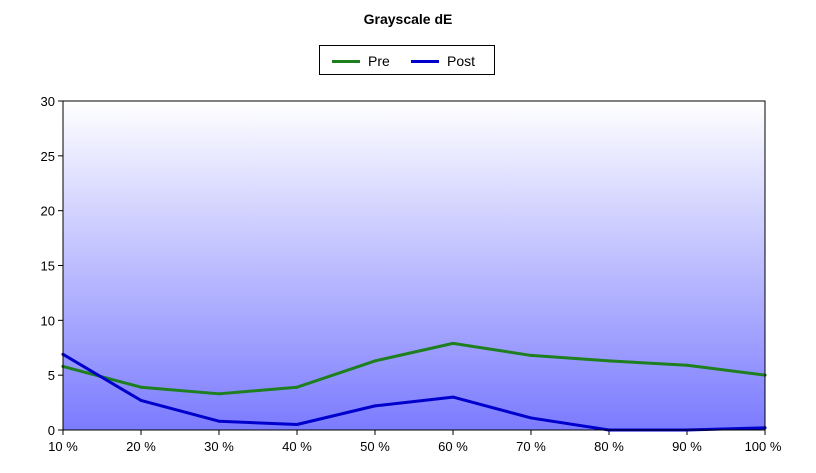  Describe the element at coordinates (51, 430) in the screenshot. I see `y-tick-label: 0` at that location.